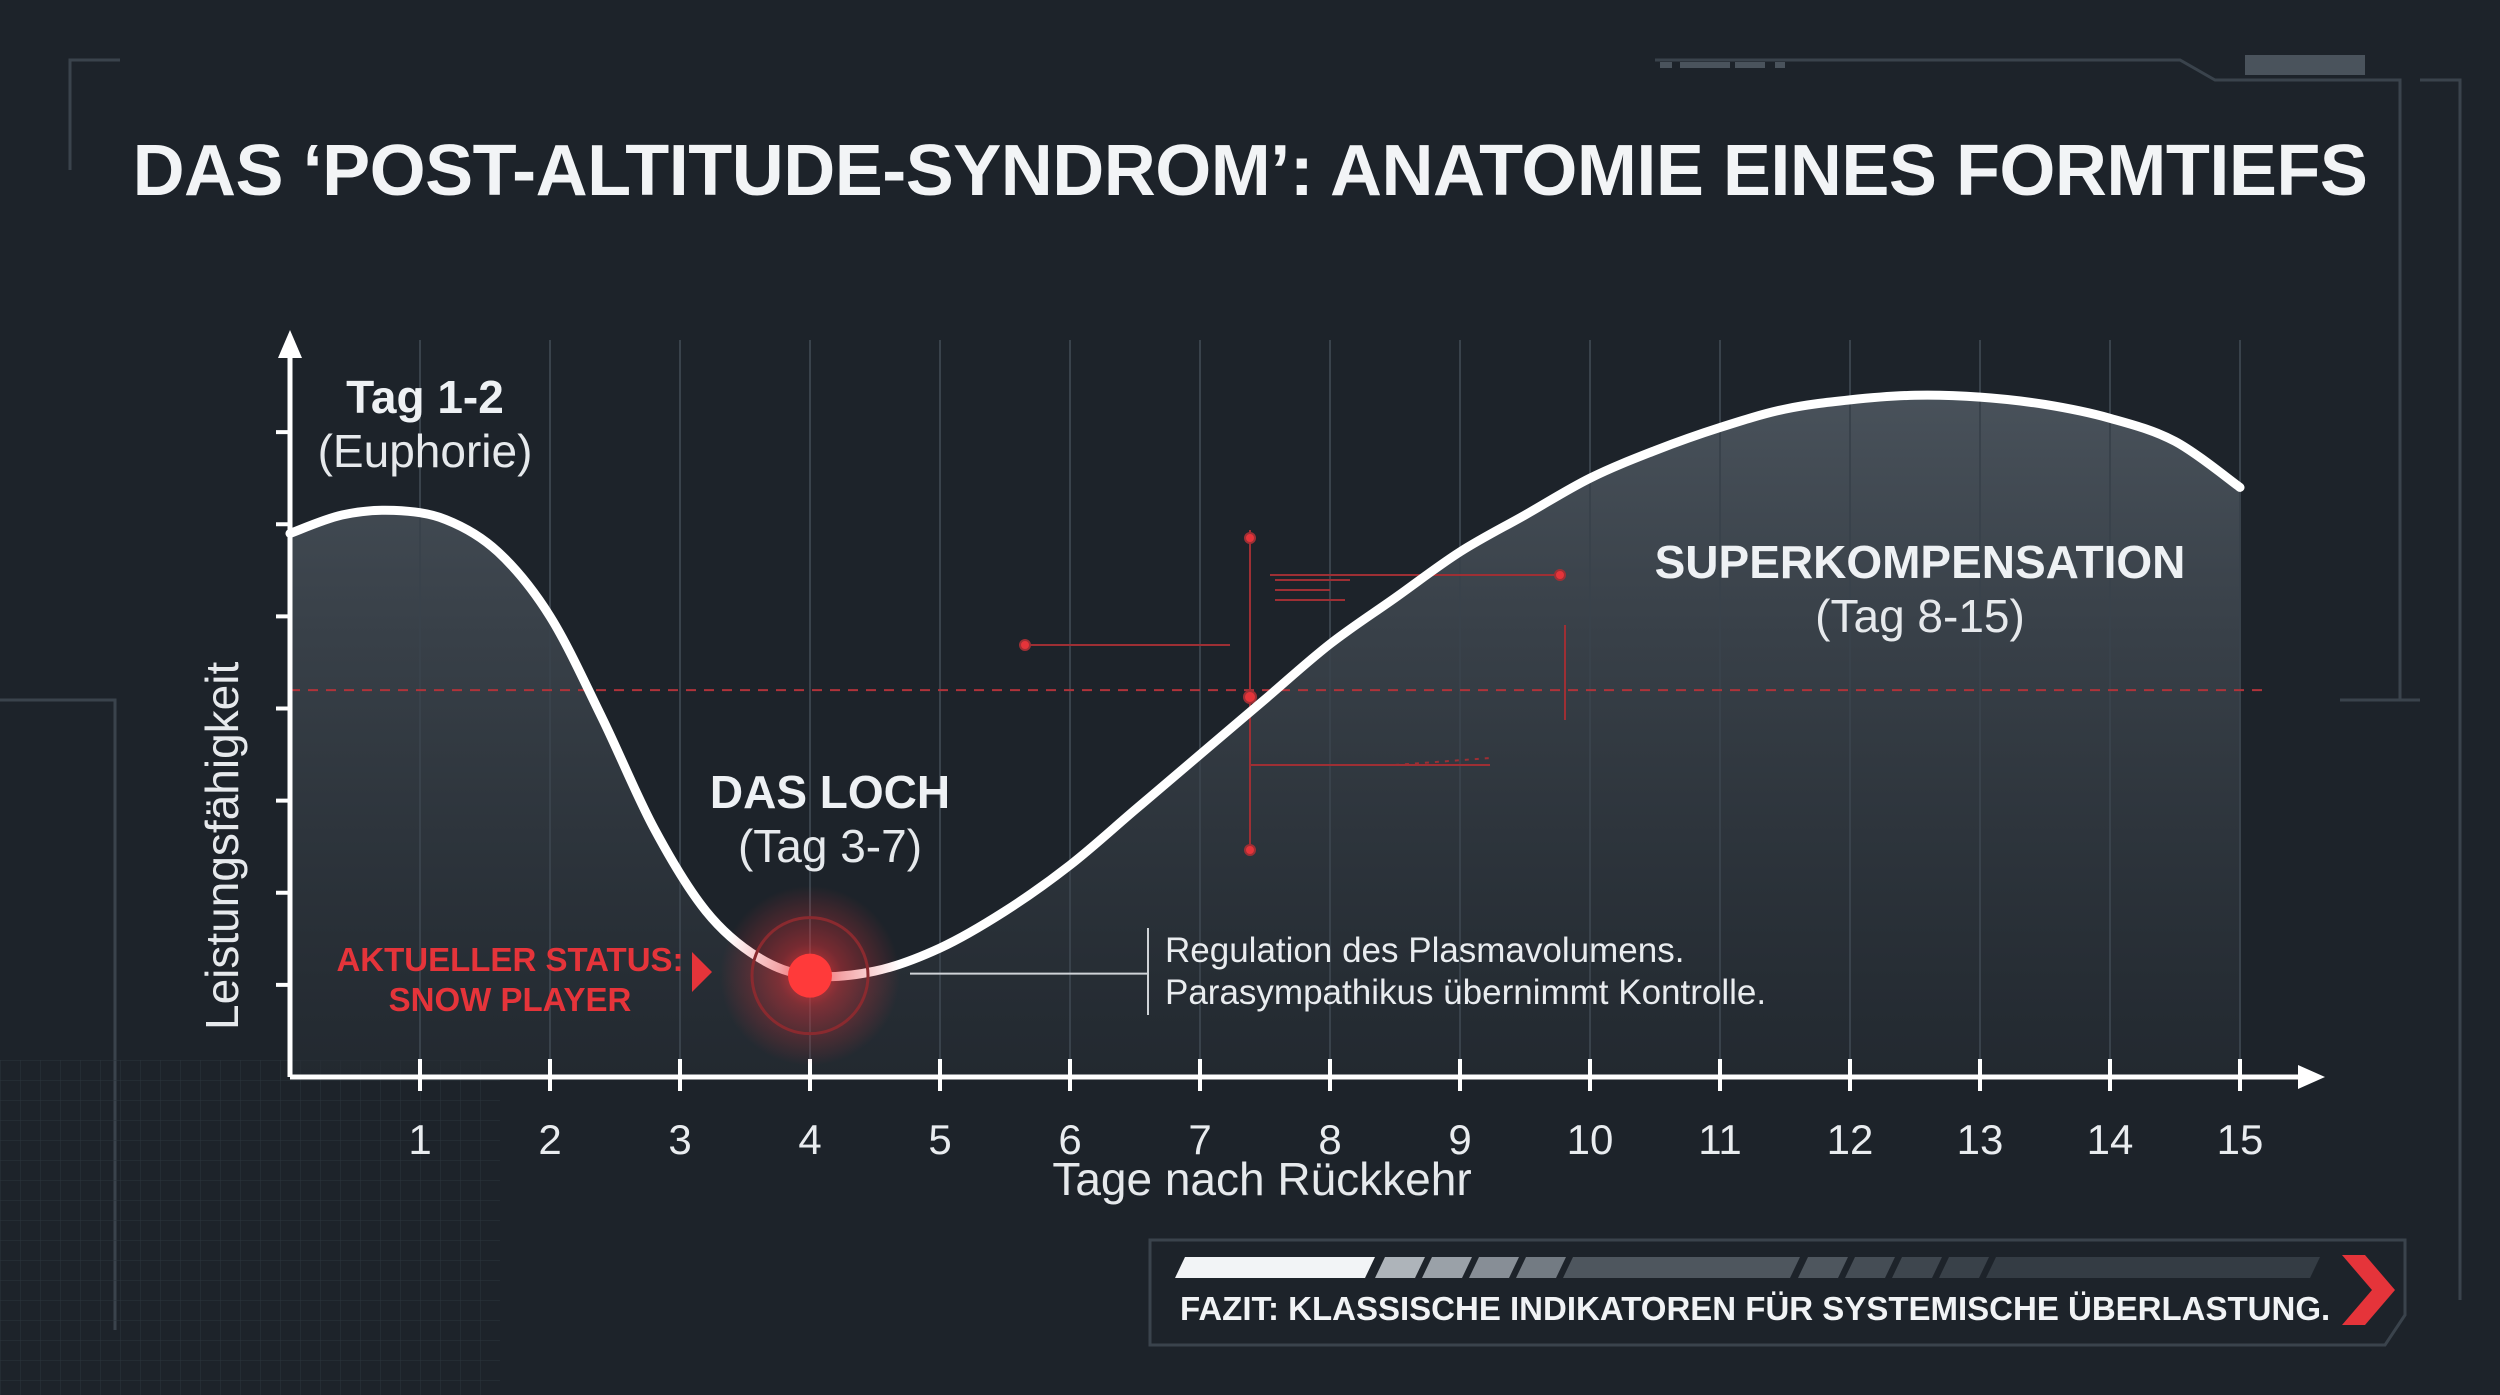 The height and width of the screenshot is (1395, 2500). What do you see at coordinates (419, 1139) in the screenshot?
I see `x-tick-label: 1` at bounding box center [419, 1139].